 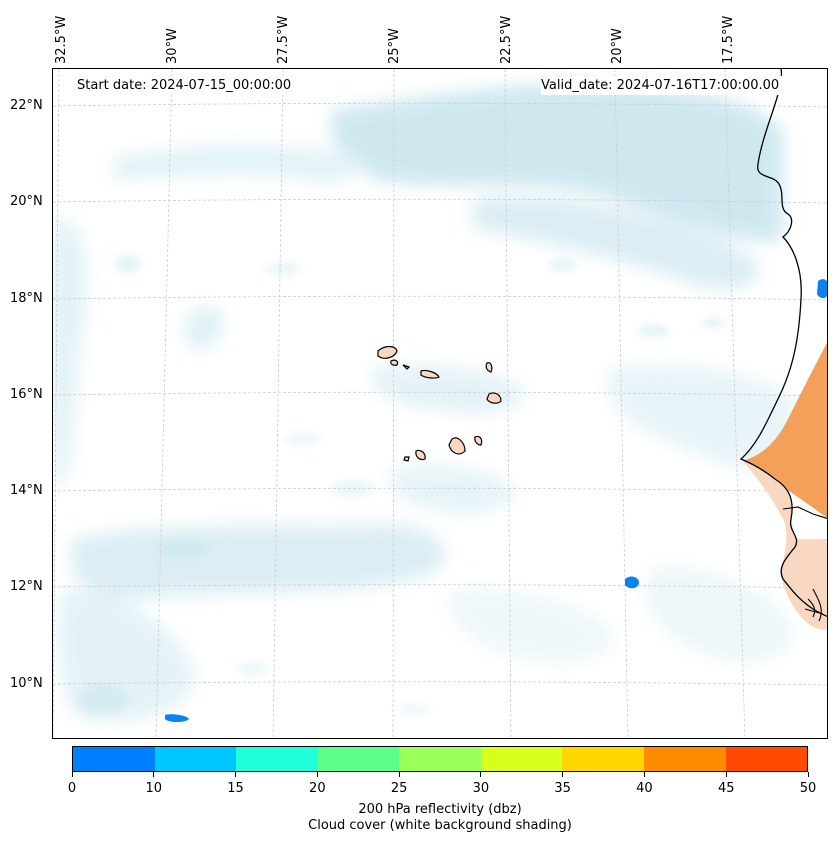 What do you see at coordinates (663, 85) in the screenshot?
I see `valid-date-label: Valid_date: 2024-07-16T17:00:00.00` at bounding box center [663, 85].